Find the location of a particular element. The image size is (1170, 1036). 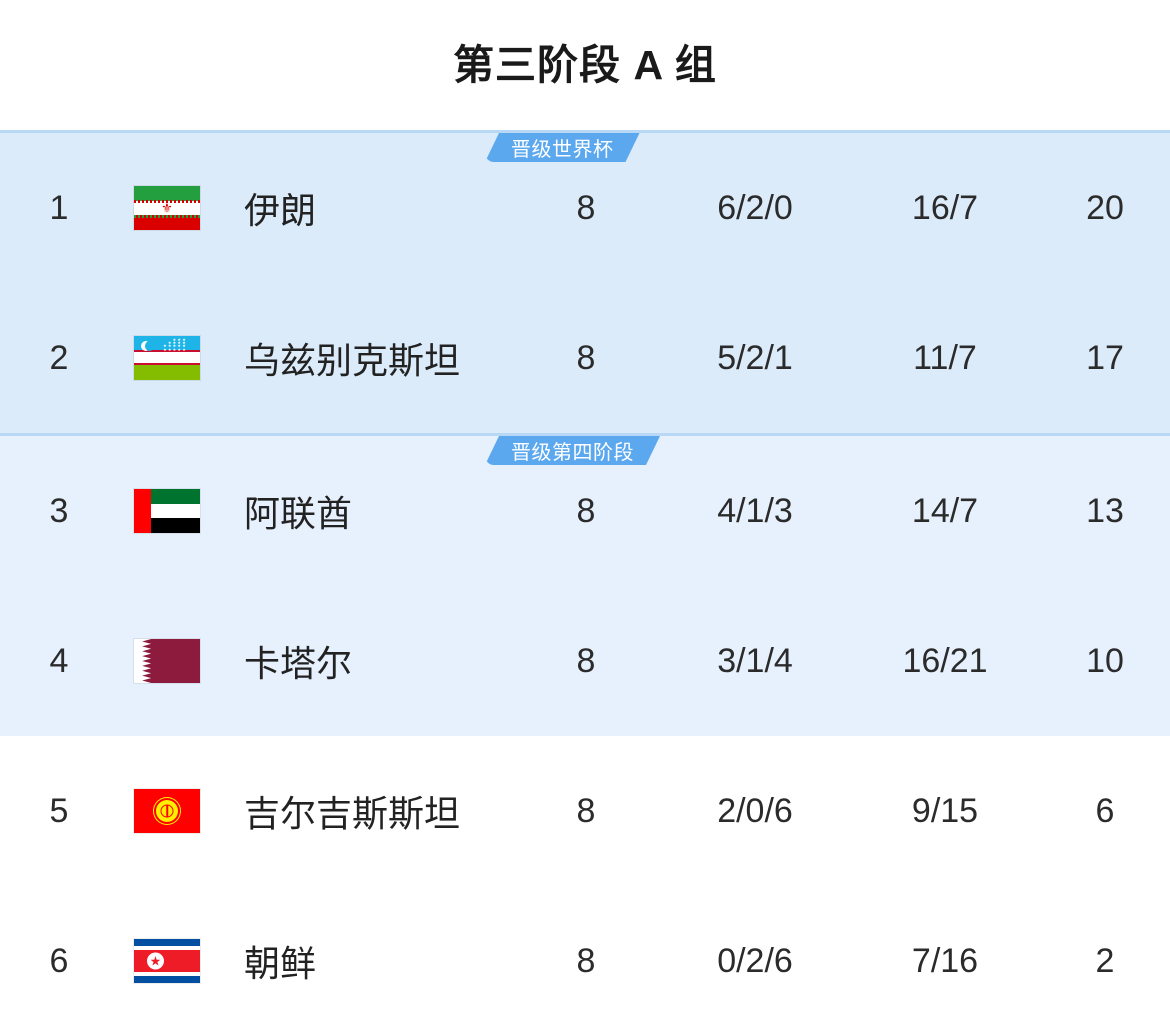

rank-cell: 5 is located at coordinates (59, 810).